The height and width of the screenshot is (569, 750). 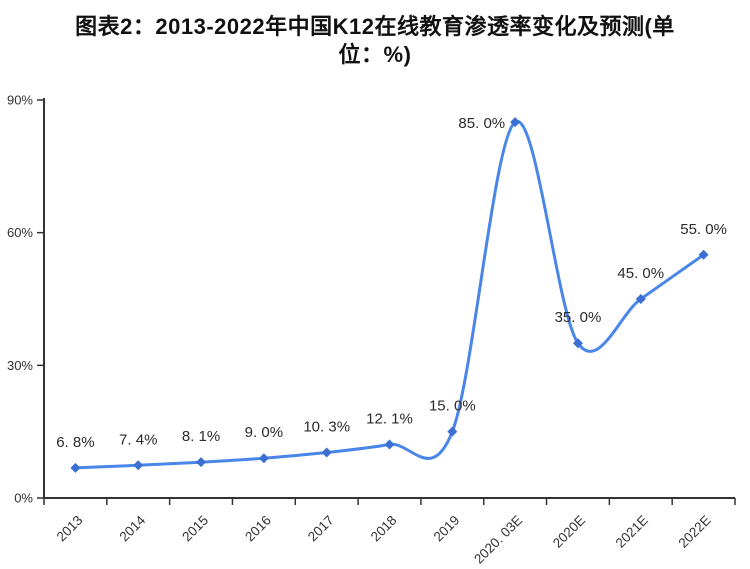 What do you see at coordinates (20, 100) in the screenshot?
I see `y-axis-label: 90%` at bounding box center [20, 100].